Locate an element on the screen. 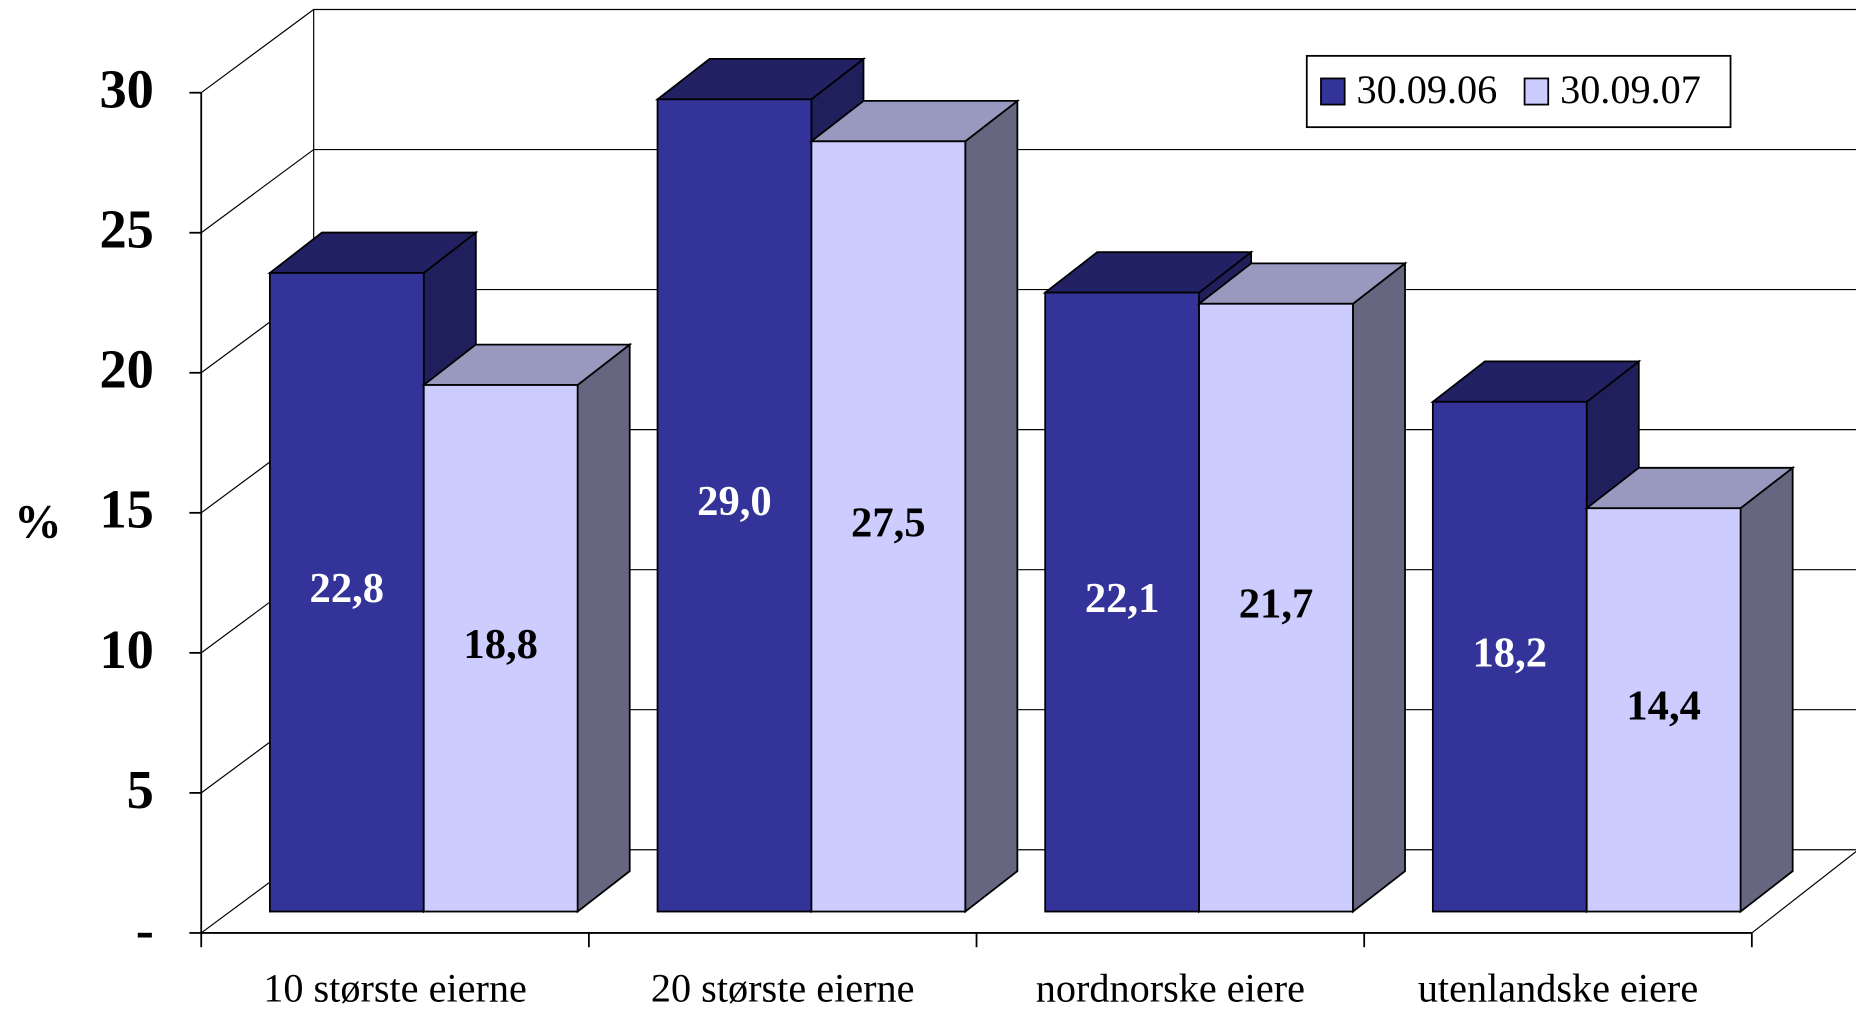  y-tick-label: 25 is located at coordinates (126, 229).